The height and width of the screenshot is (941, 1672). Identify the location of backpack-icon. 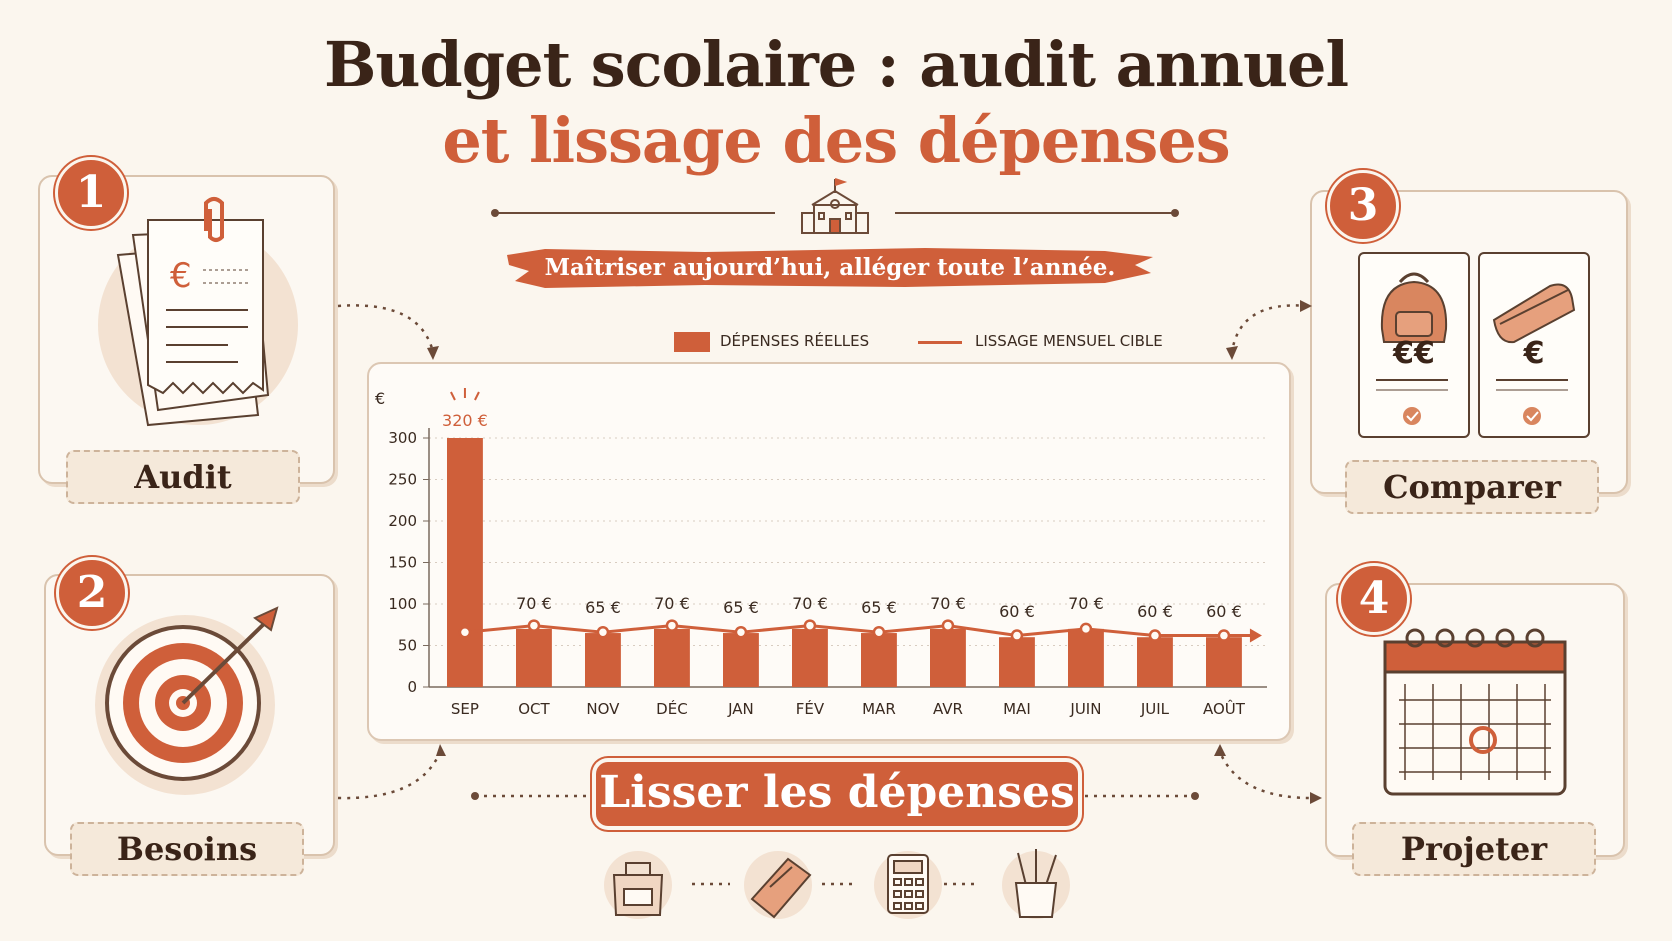
(1414, 307).